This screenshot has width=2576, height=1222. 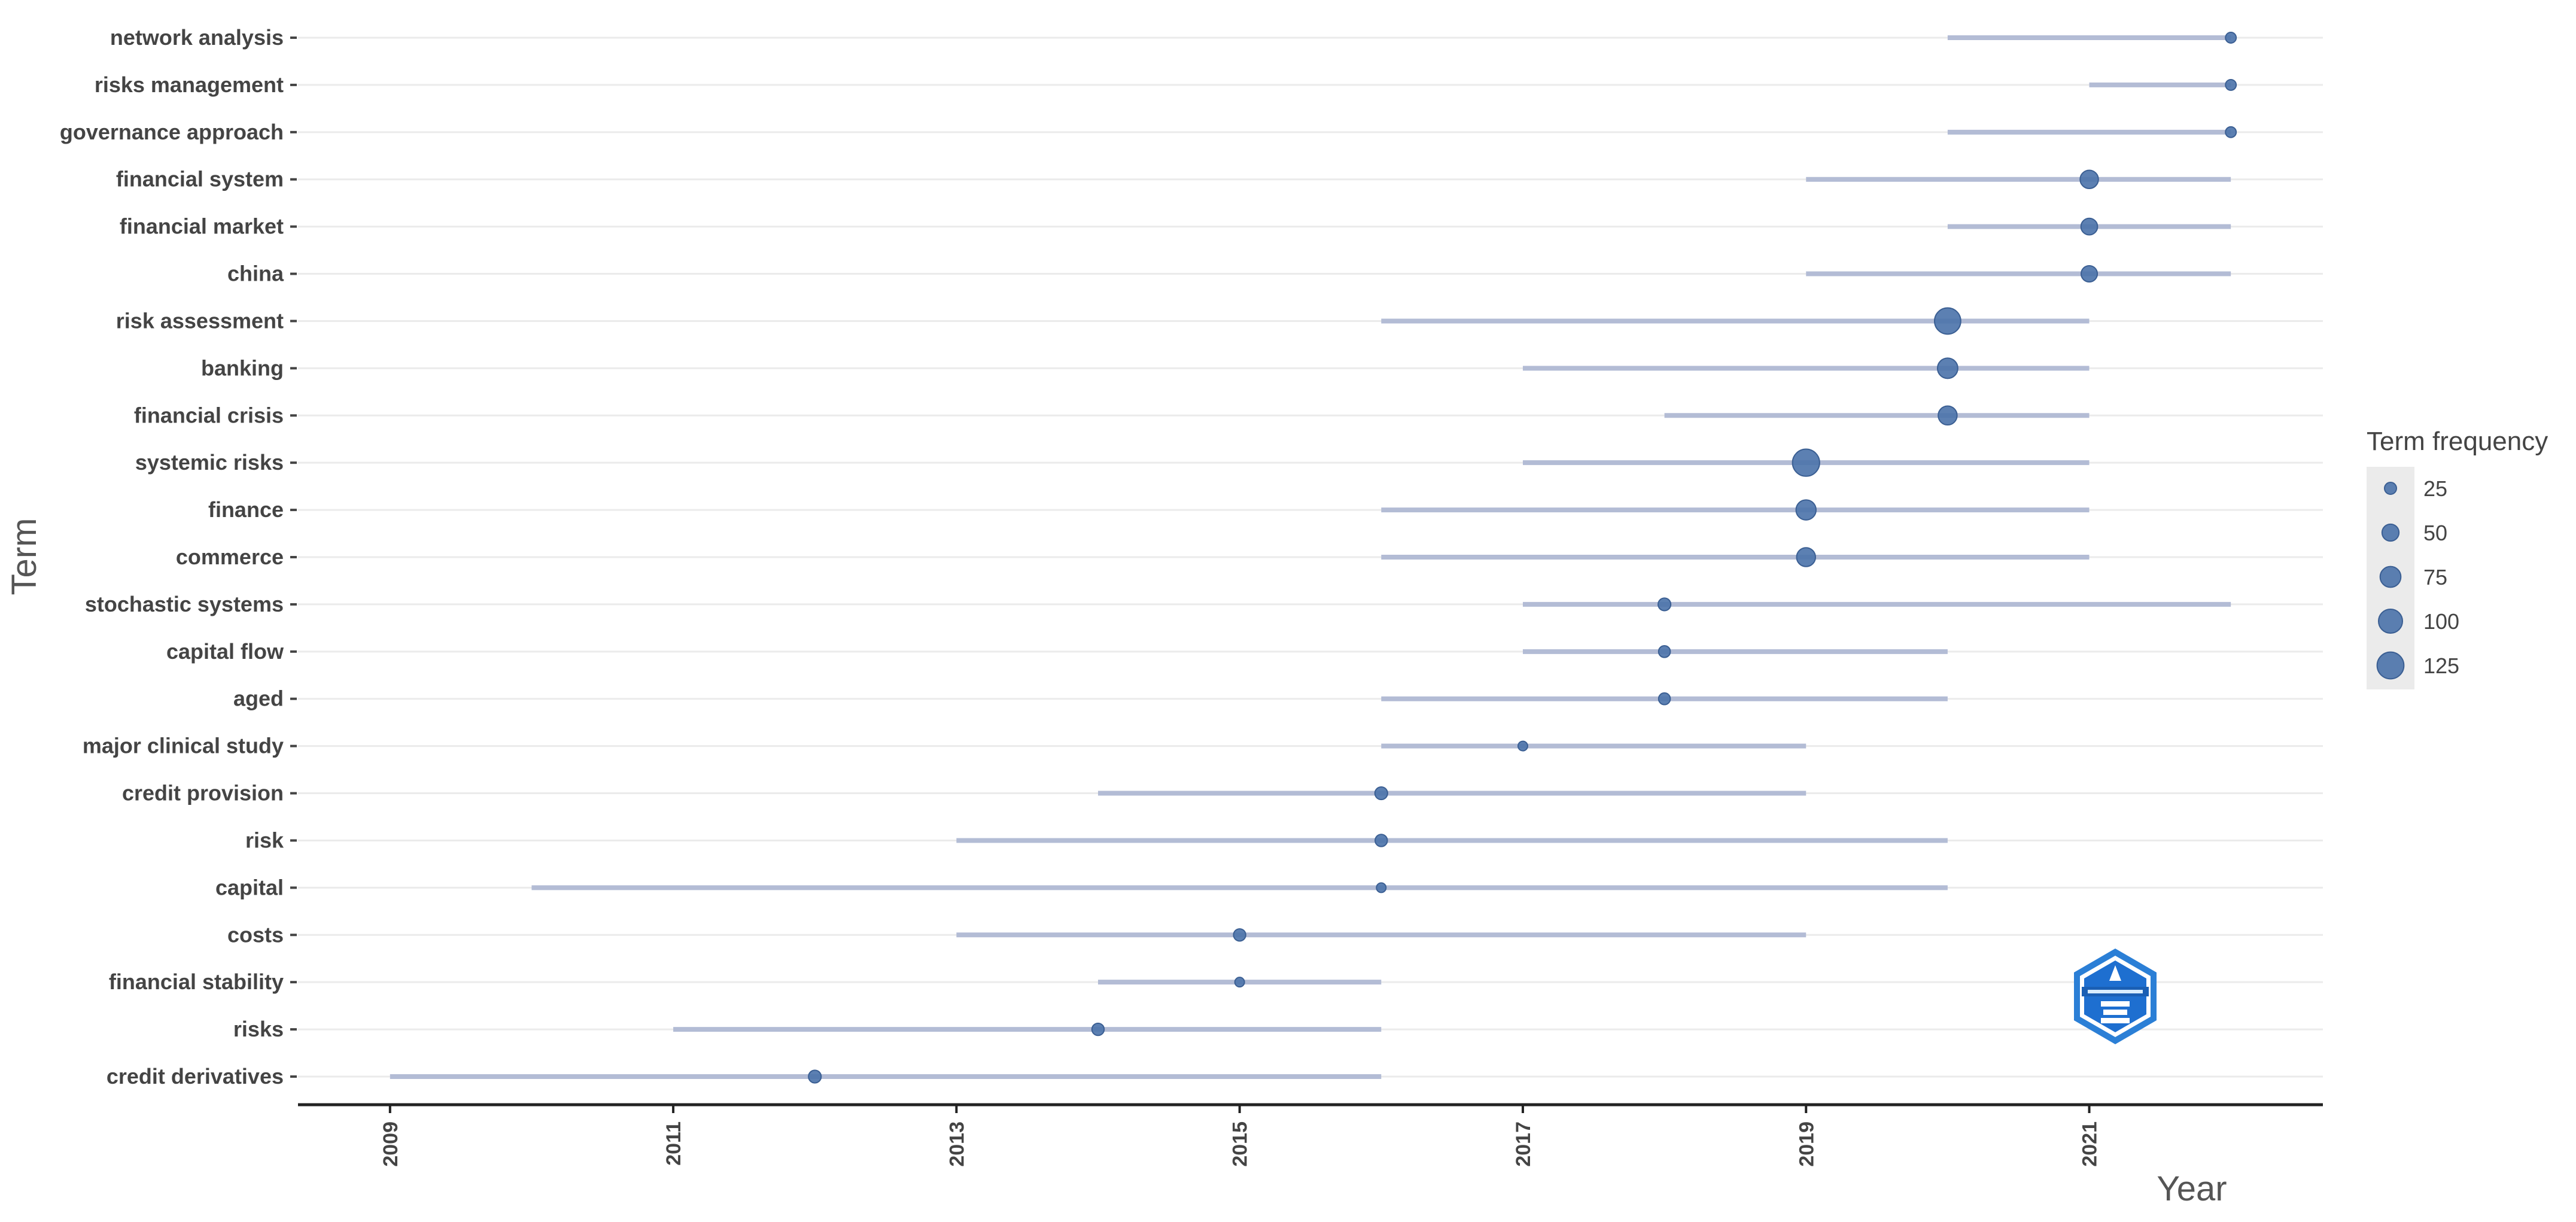 What do you see at coordinates (2435, 577) in the screenshot?
I see `legend-label: 75` at bounding box center [2435, 577].